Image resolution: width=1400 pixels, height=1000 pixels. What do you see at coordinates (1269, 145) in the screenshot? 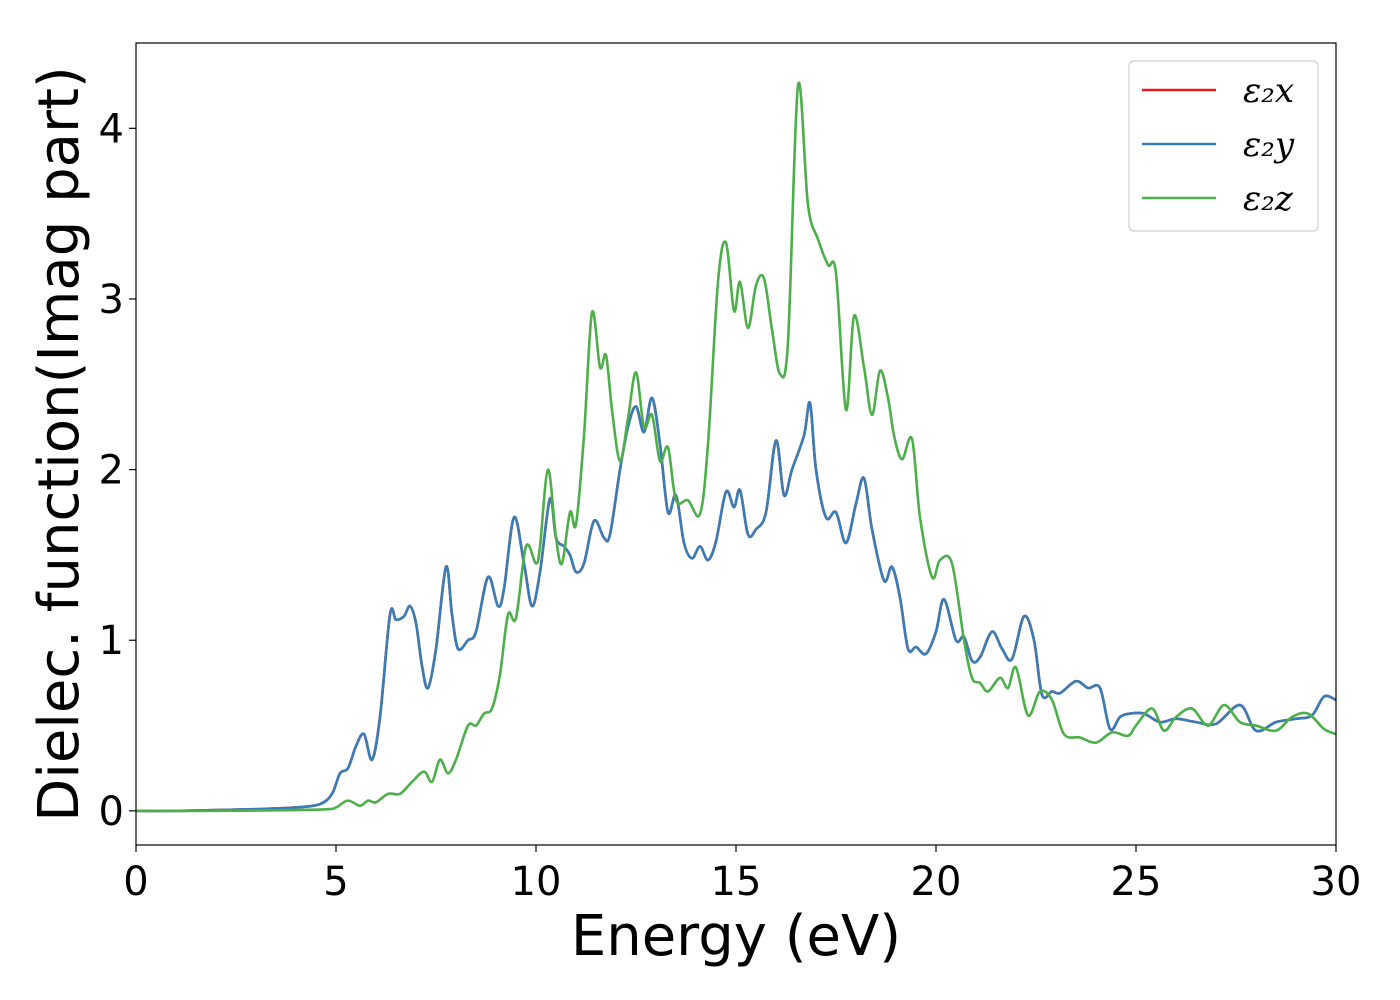
I see `legend-label: ε₂y` at bounding box center [1269, 145].